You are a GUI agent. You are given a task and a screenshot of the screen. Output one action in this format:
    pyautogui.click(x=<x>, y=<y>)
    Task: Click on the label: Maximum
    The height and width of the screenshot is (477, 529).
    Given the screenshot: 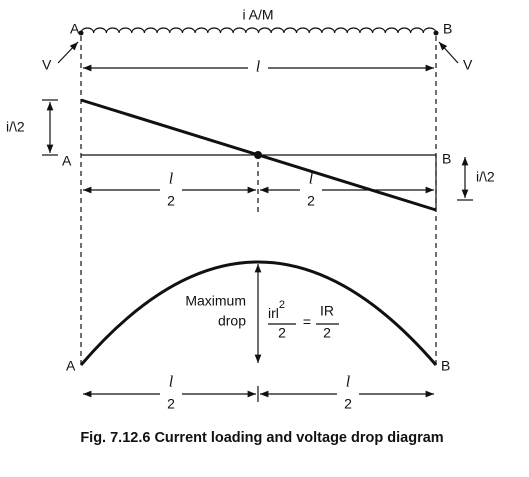 What is the action you would take?
    pyautogui.click(x=215, y=301)
    